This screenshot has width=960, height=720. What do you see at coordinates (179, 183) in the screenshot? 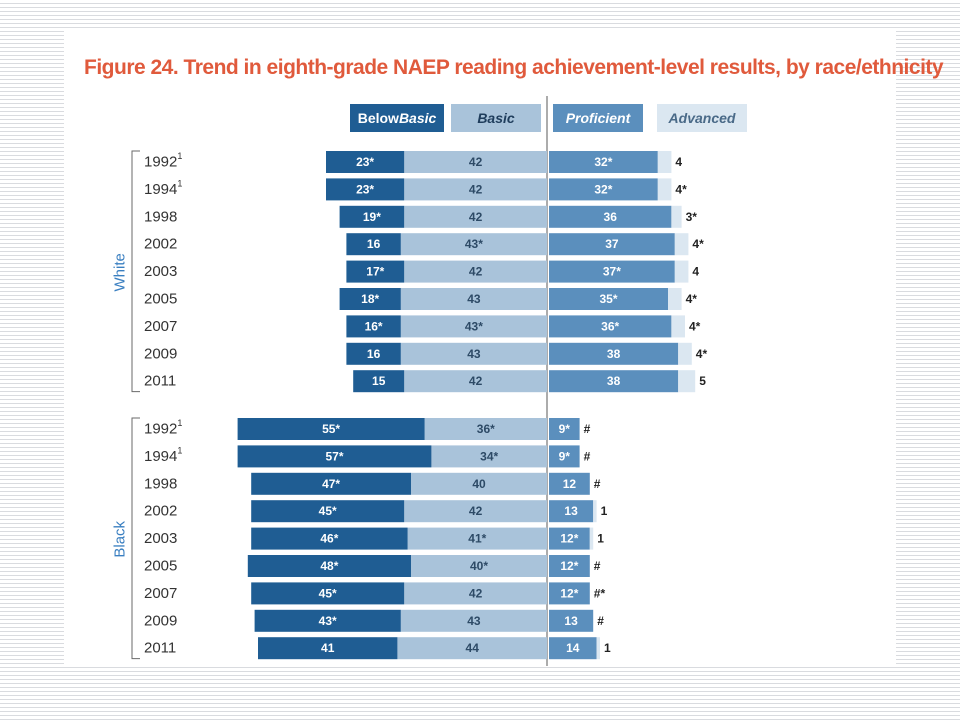
I see `year-footnote-marker: 1` at bounding box center [179, 183].